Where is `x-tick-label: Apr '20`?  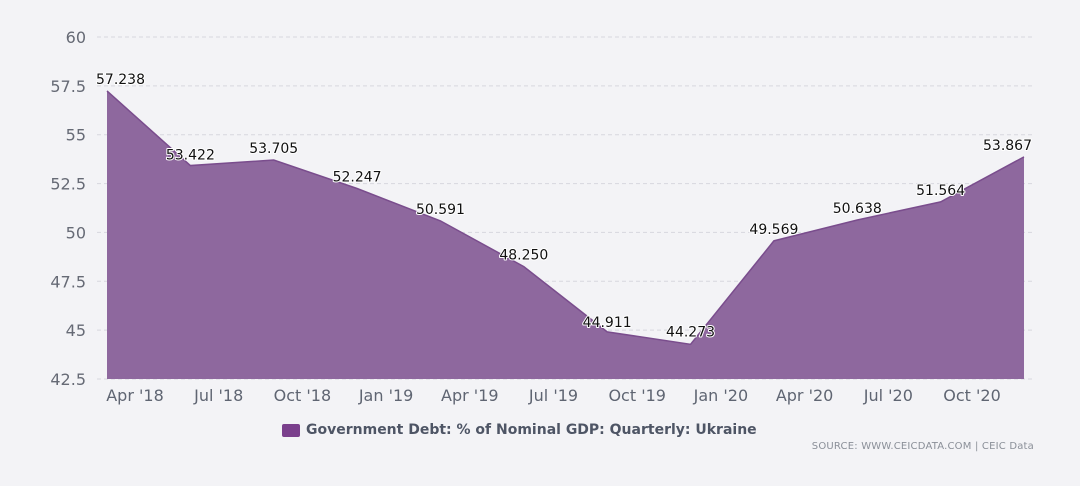
x-tick-label: Apr '20 is located at coordinates (805, 395).